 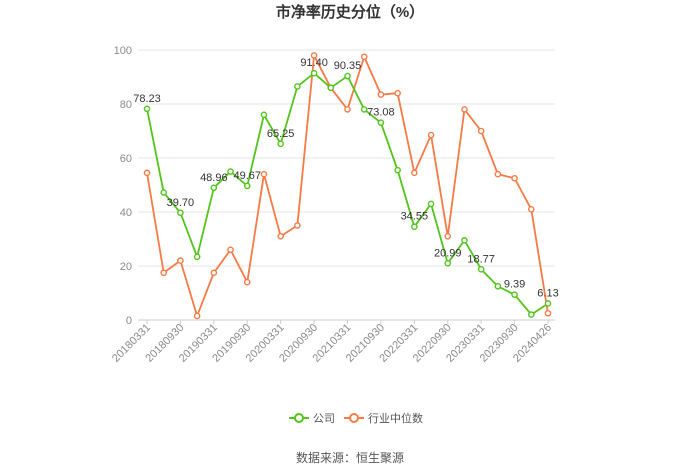 What do you see at coordinates (395, 418) in the screenshot?
I see `legend-label: 行业中位数` at bounding box center [395, 418].